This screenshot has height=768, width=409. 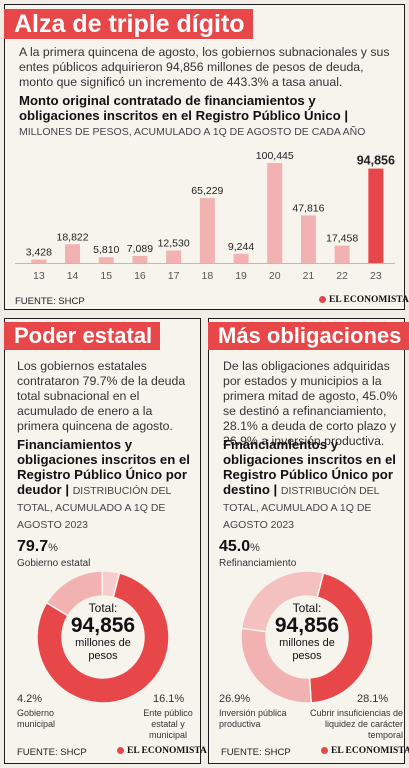 What do you see at coordinates (82, 336) in the screenshot?
I see `panel2-banner: Poder estatal` at bounding box center [82, 336].